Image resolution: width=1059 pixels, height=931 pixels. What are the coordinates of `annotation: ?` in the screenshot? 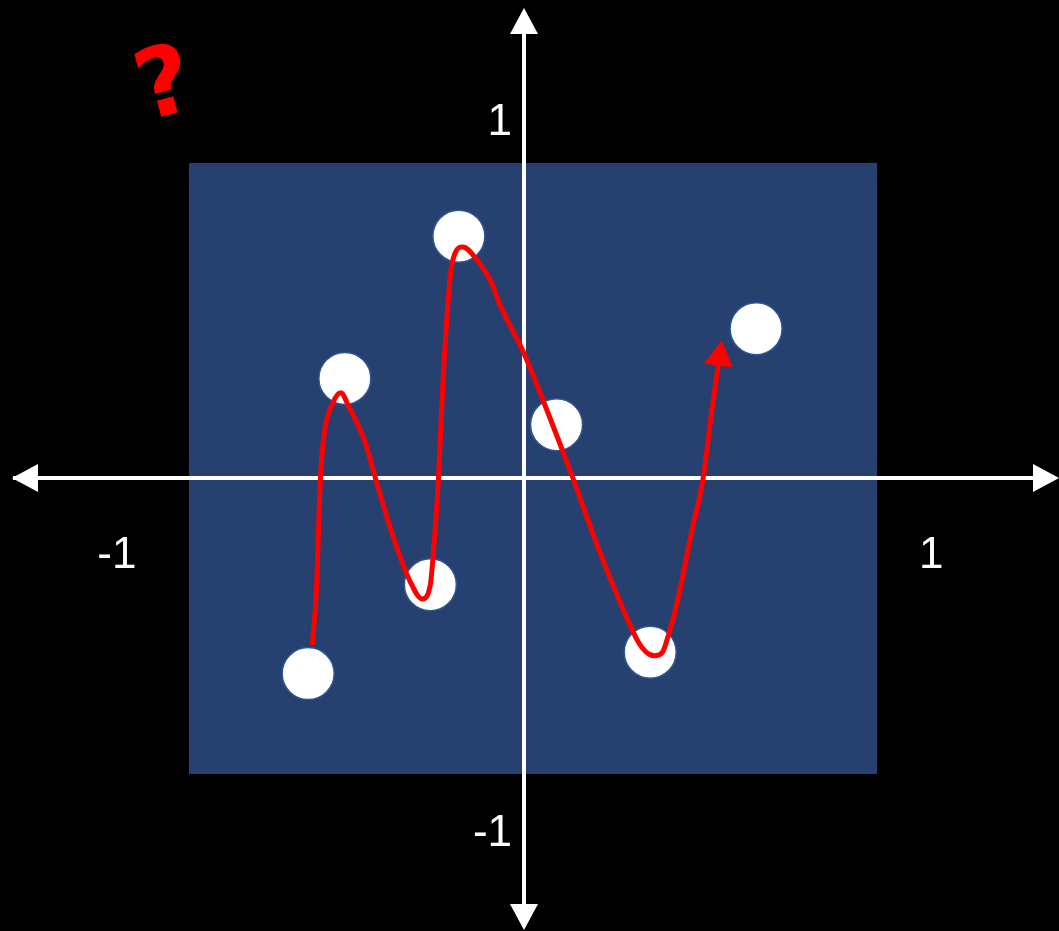 It's located at (164, 82).